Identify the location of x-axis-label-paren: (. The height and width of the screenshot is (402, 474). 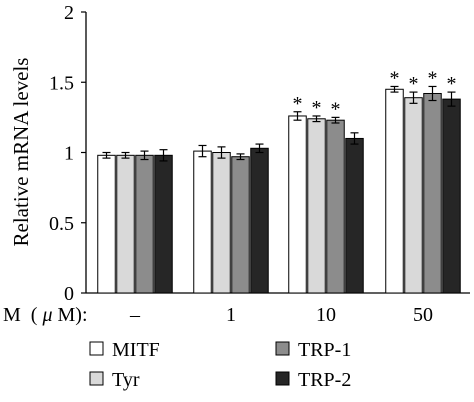
(34, 315).